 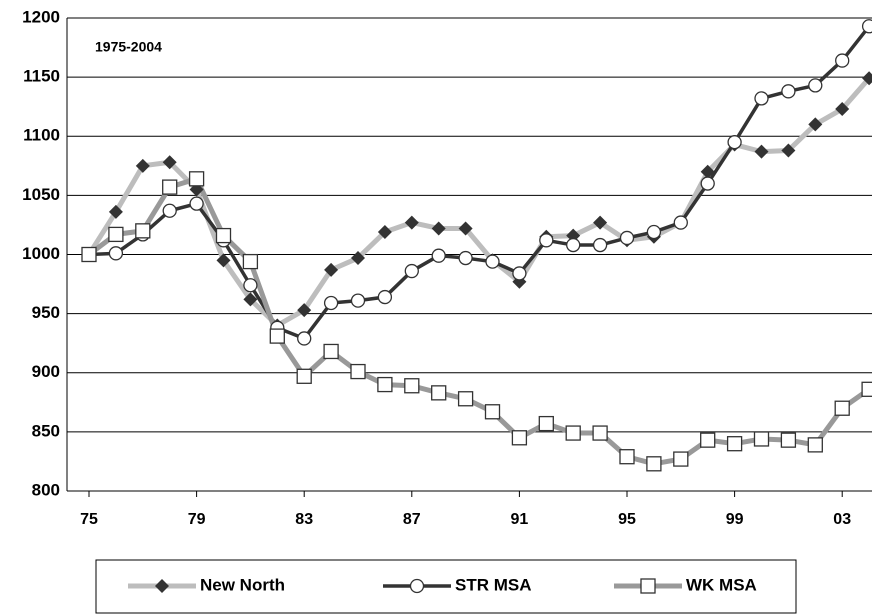 I want to click on x-tick-label: 79, so click(x=197, y=519).